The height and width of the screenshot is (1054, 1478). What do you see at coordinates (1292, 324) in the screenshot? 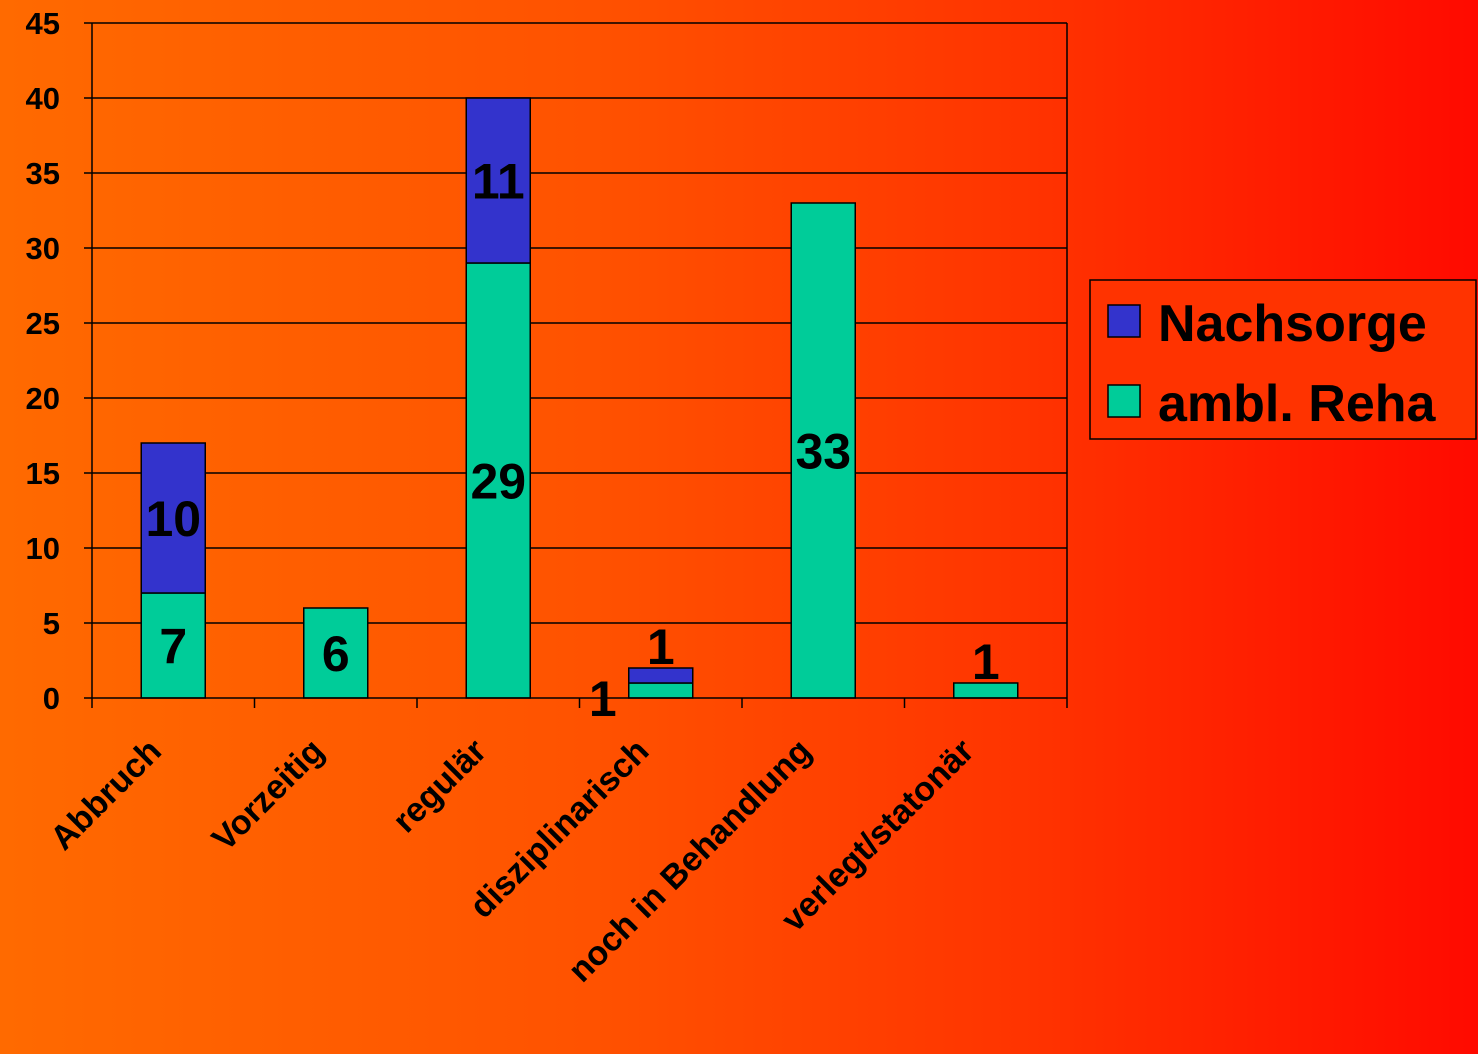
I see `legend-label: Nachsorge` at bounding box center [1292, 324].